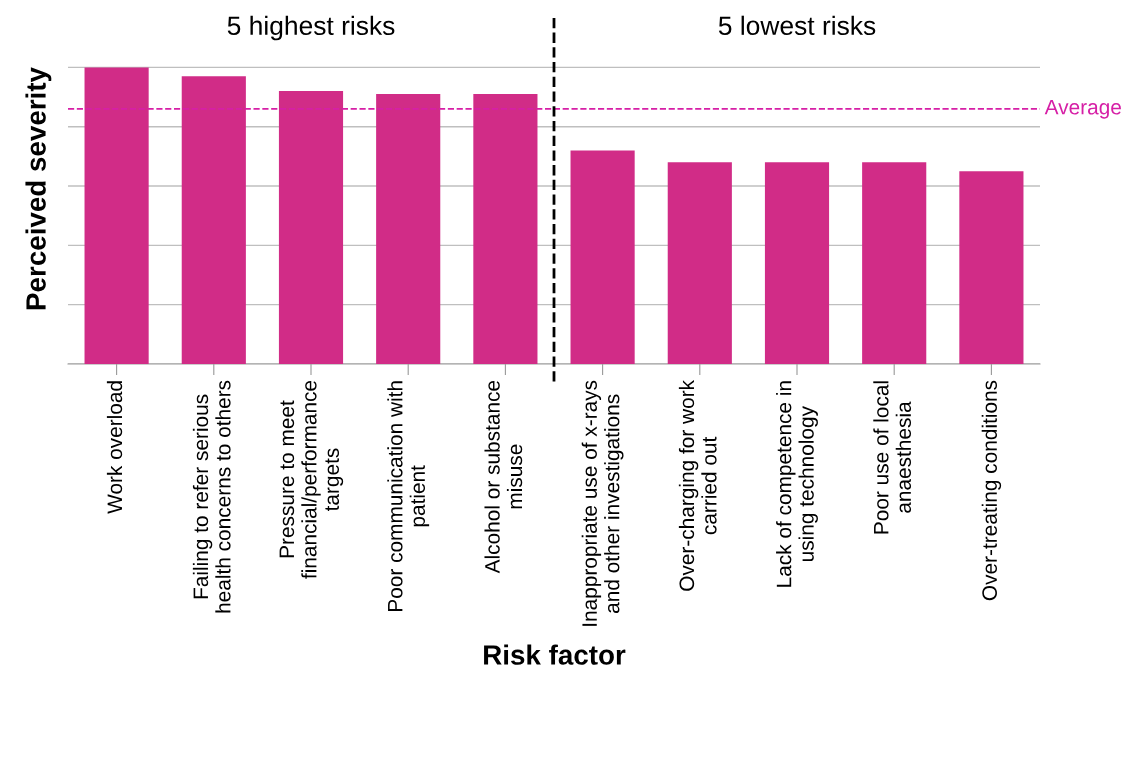 Image resolution: width=1138 pixels, height=762 pixels. Describe the element at coordinates (408, 496) in the screenshot. I see `x-tick-label: Poor communication with patient` at that location.